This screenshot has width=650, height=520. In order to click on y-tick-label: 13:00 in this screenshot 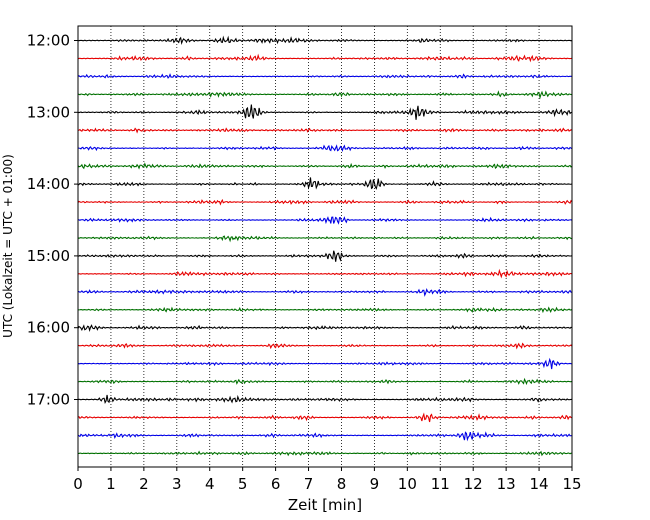, I will do `click(48, 112)`.